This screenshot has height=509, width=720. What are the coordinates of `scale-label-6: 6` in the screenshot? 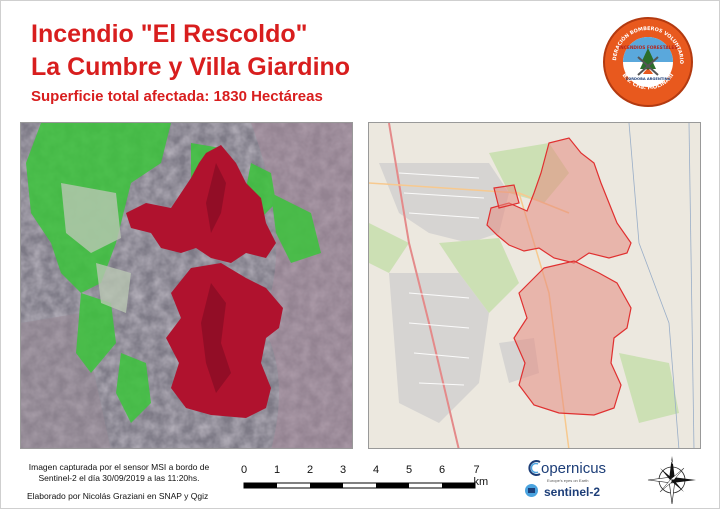 It's located at (442, 470).